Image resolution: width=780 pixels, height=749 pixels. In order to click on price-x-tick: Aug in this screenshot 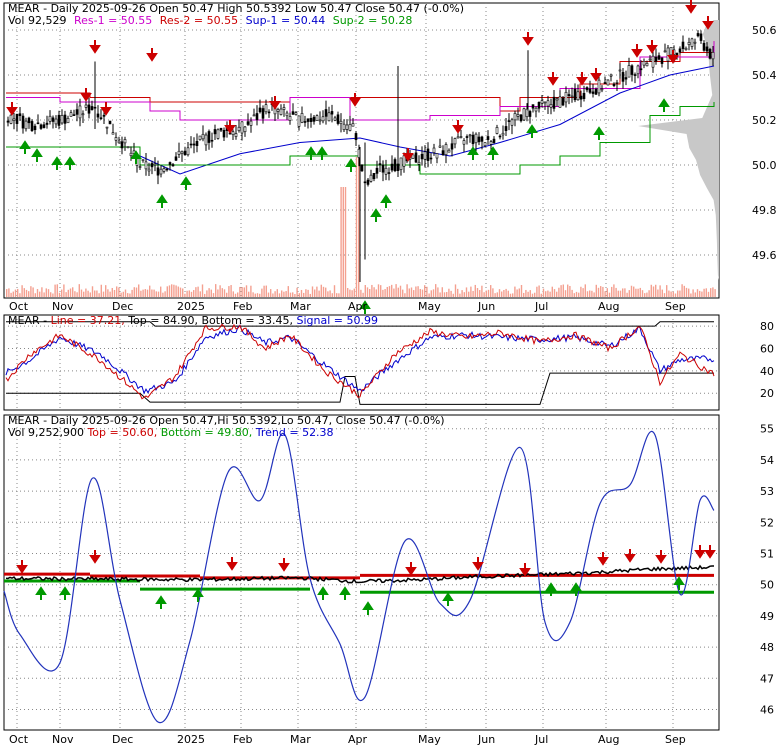, I will do `click(608, 306)`.